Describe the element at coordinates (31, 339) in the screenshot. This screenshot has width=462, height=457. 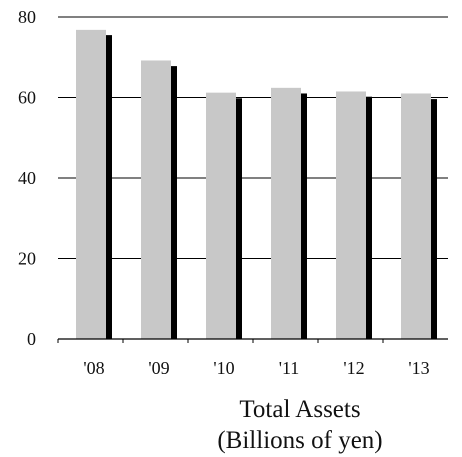
I see `y-tick-label-0: 0` at that location.